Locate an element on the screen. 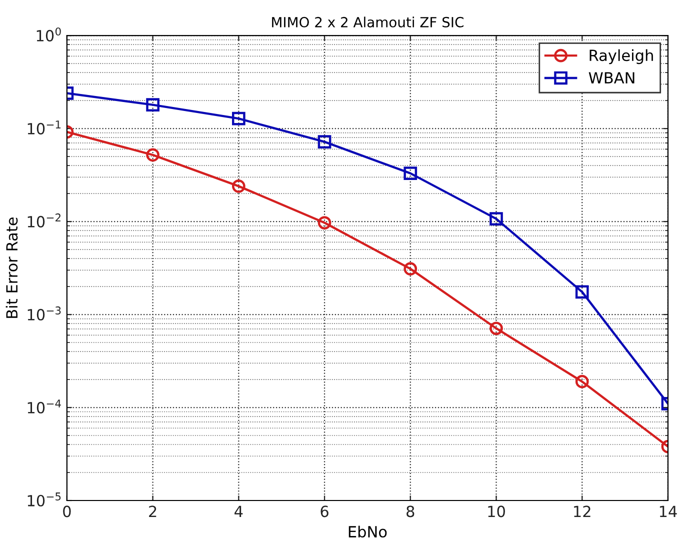  y-tick-label: 10$^{−1}$ is located at coordinates (44, 127).